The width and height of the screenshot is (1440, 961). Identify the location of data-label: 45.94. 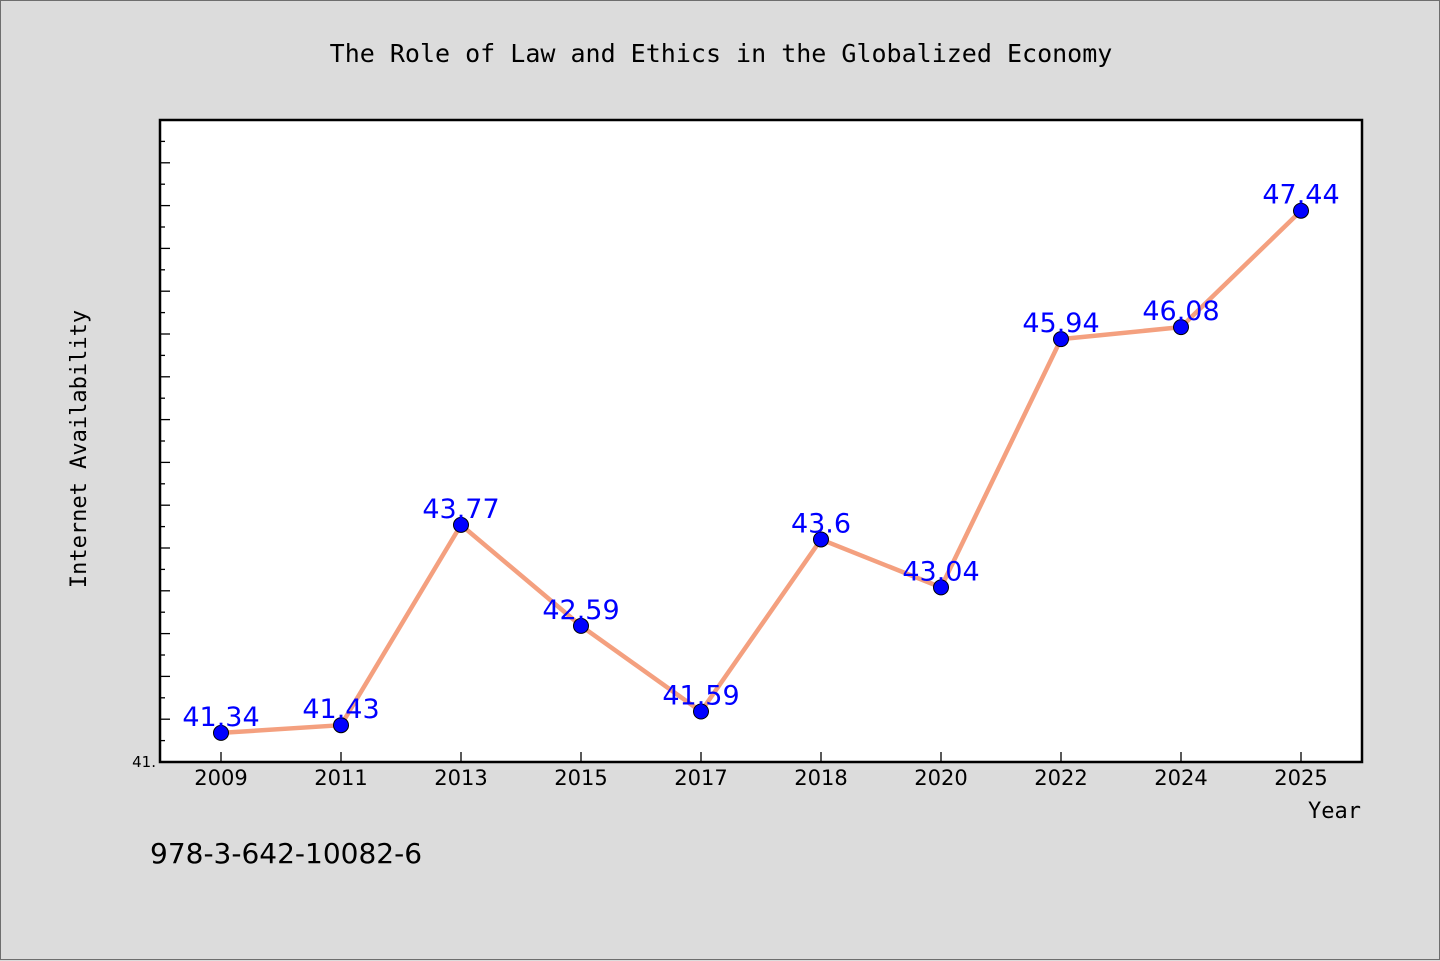
(1060, 323).